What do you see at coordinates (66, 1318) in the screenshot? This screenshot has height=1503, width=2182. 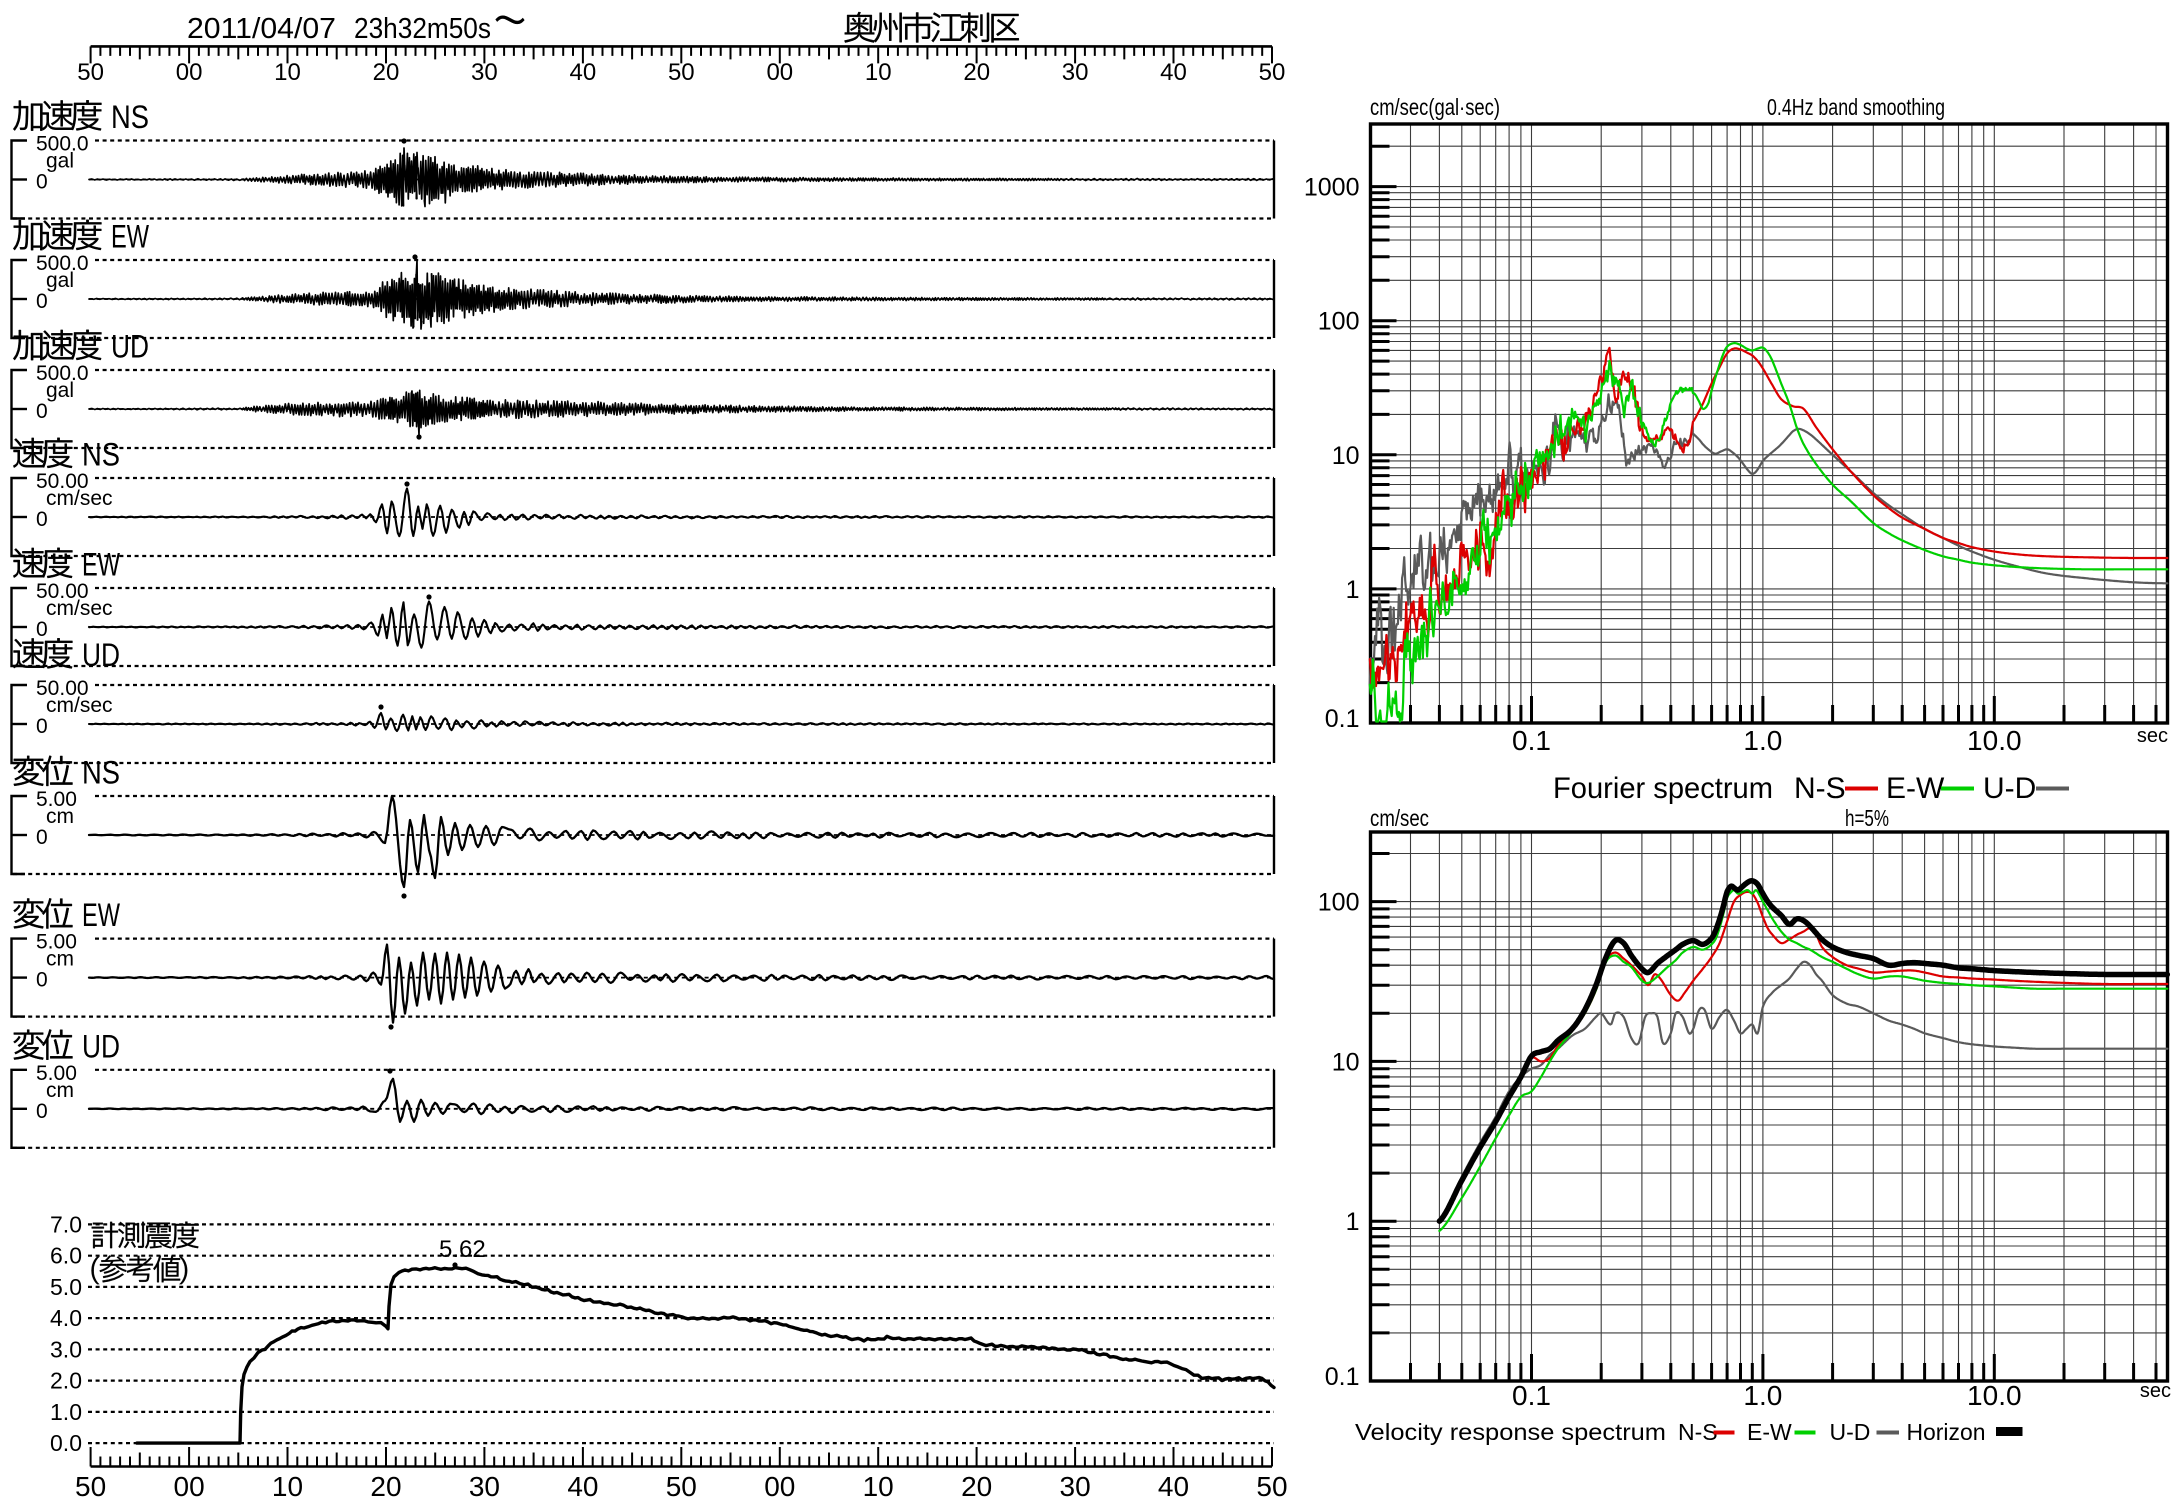 I see `svg-text: 4.0` at bounding box center [66, 1318].